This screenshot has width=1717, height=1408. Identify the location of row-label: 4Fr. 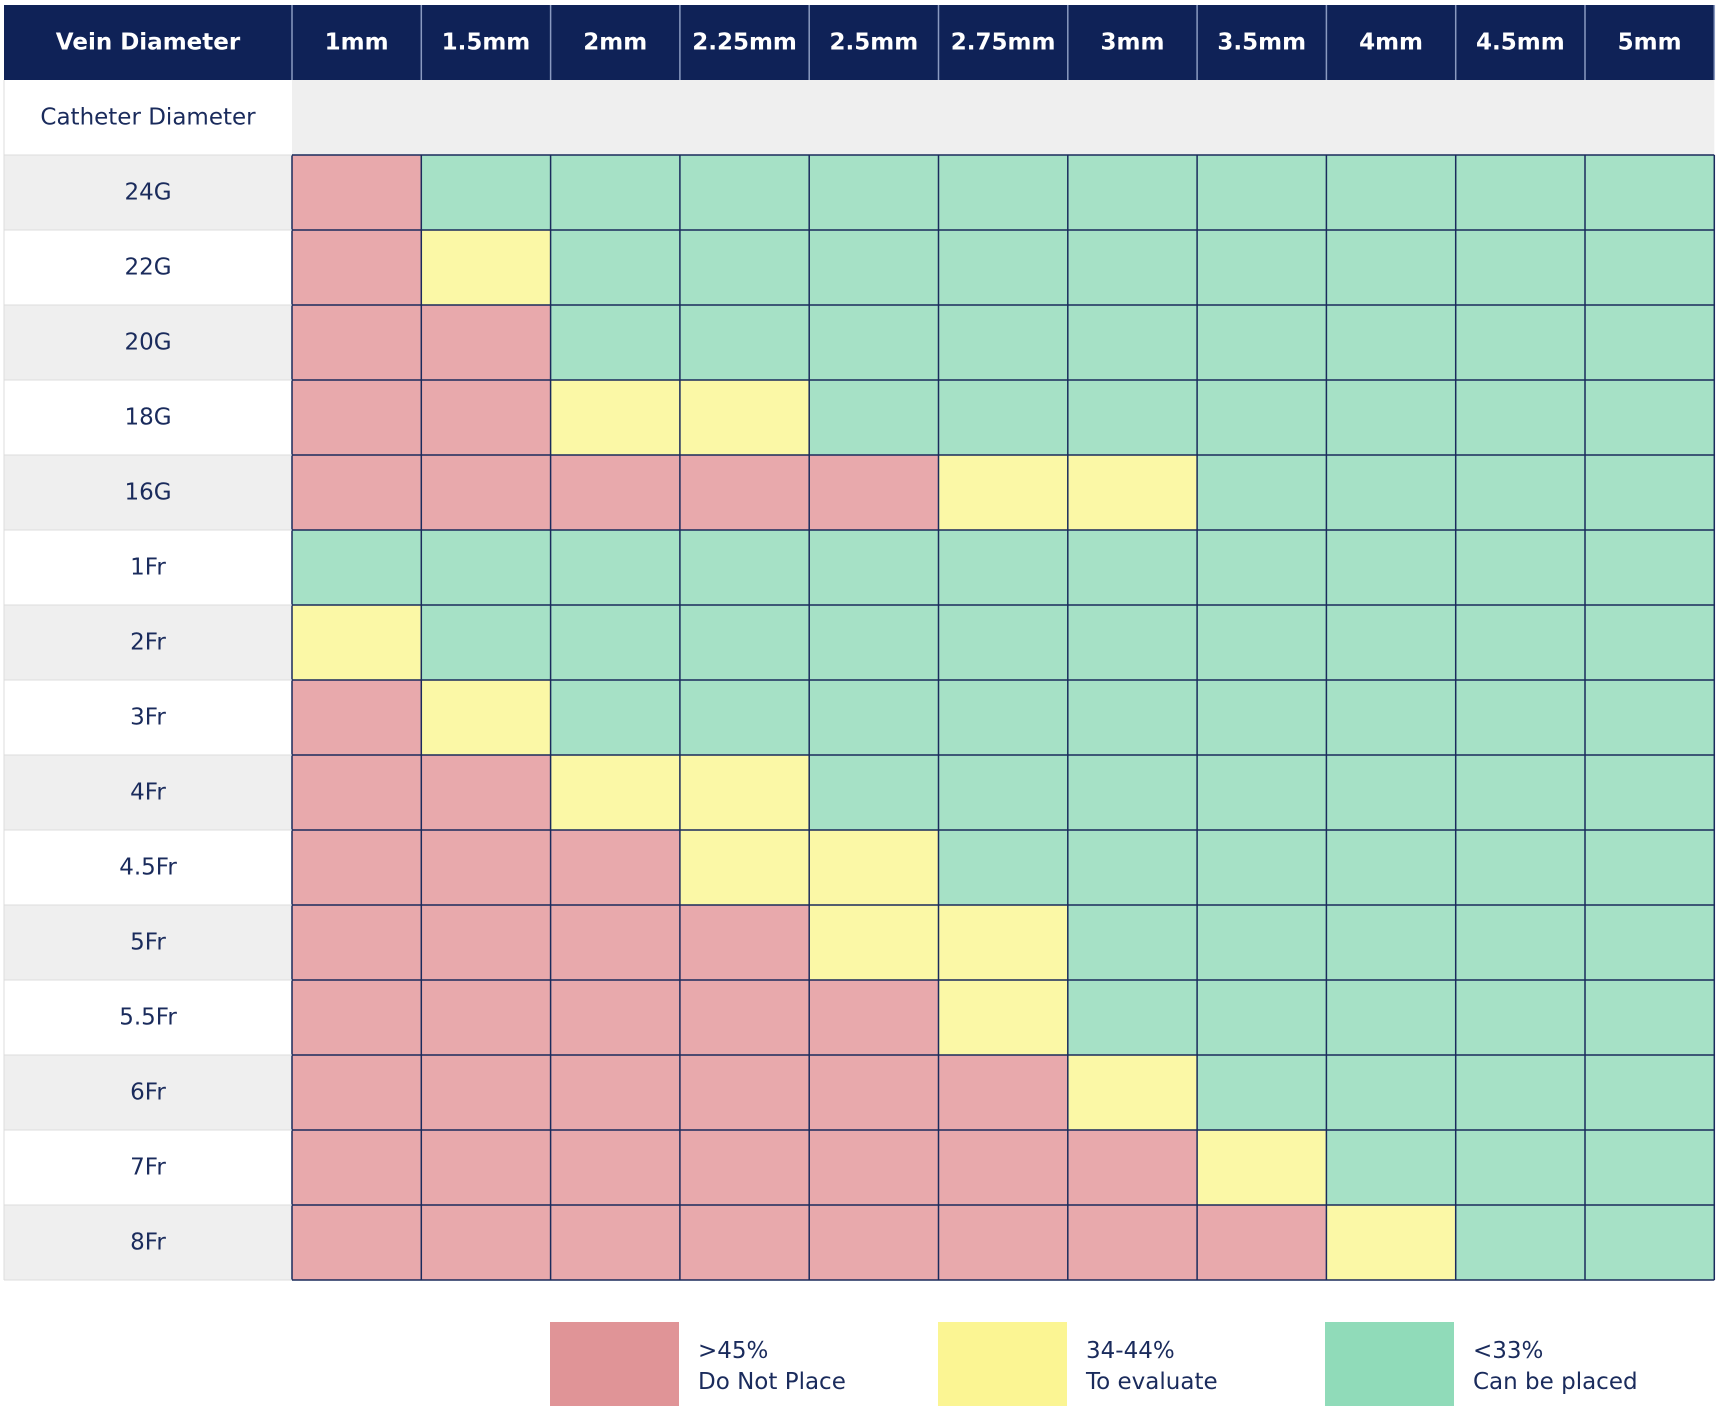
(148, 793).